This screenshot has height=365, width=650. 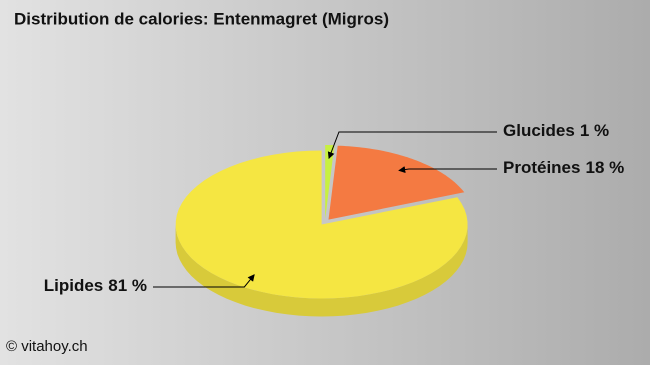 I want to click on slice-label: Protéines 18 %, so click(x=563, y=167).